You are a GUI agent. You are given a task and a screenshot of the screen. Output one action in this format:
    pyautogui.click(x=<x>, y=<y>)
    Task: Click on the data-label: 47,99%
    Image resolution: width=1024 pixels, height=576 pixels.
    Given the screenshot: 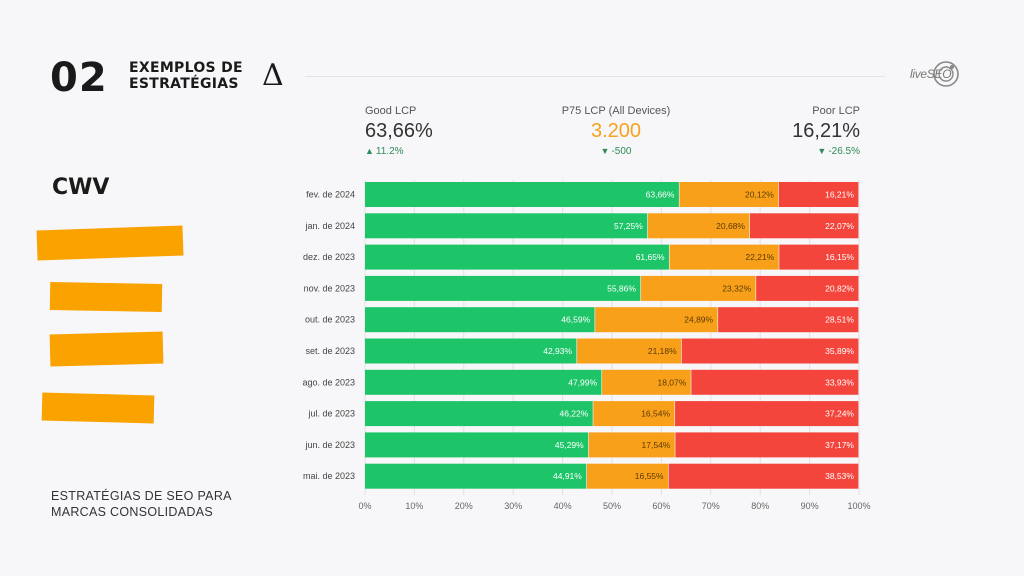 What is the action you would take?
    pyautogui.click(x=582, y=382)
    